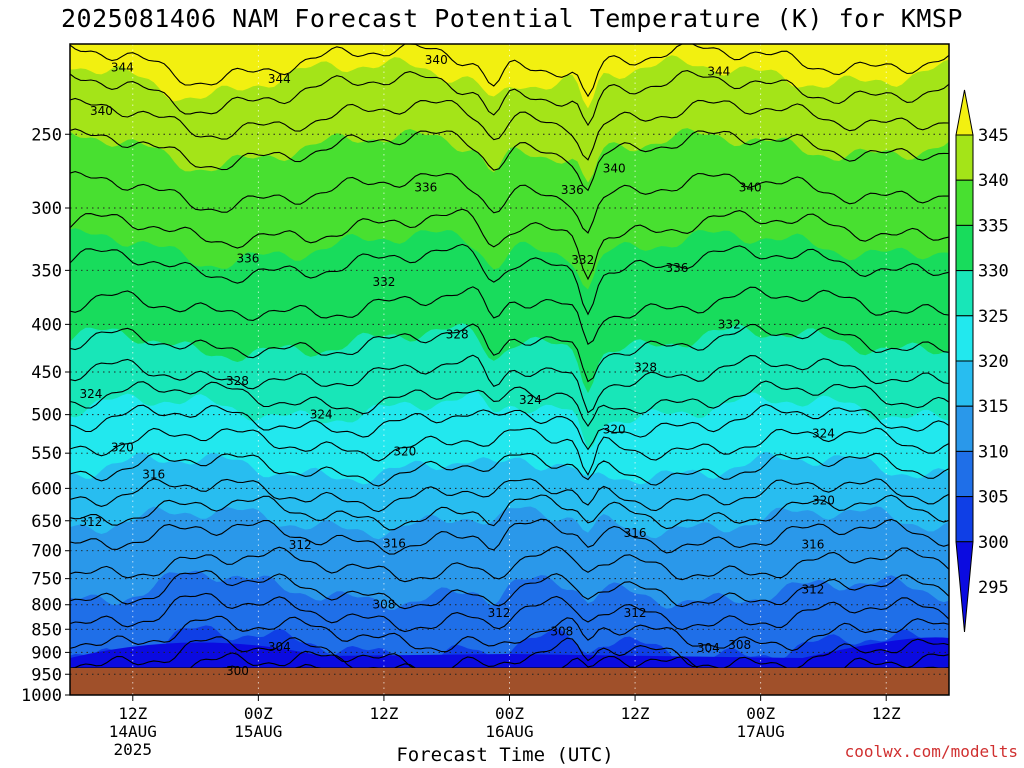 The image size is (1024, 768). I want to click on x-tick-label-5: 00Z, so click(760, 713).